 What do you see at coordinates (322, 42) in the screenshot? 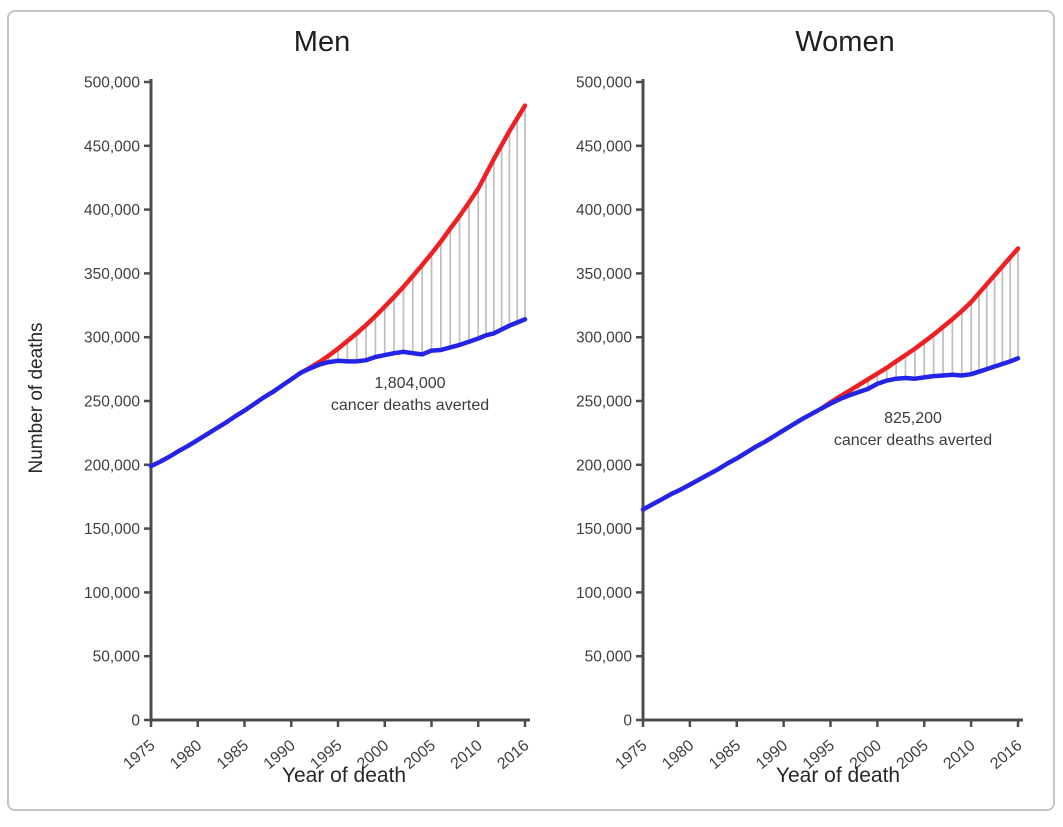
I see `men-chart-title: Men` at bounding box center [322, 42].